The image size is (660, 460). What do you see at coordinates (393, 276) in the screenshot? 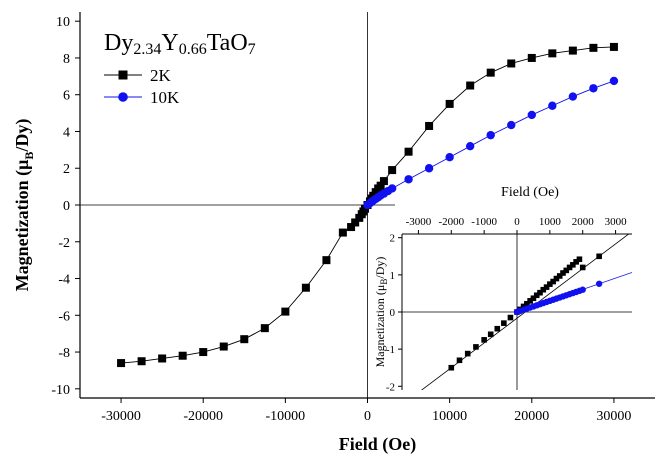
I see `inset-y-tick-label: 1` at bounding box center [393, 276].